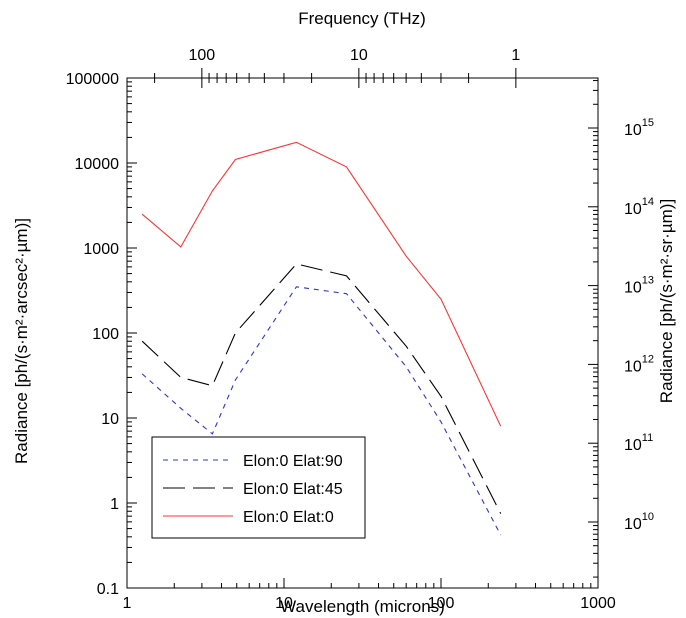 The width and height of the screenshot is (686, 618). I want to click on y-tick-label: 100, so click(105, 334).